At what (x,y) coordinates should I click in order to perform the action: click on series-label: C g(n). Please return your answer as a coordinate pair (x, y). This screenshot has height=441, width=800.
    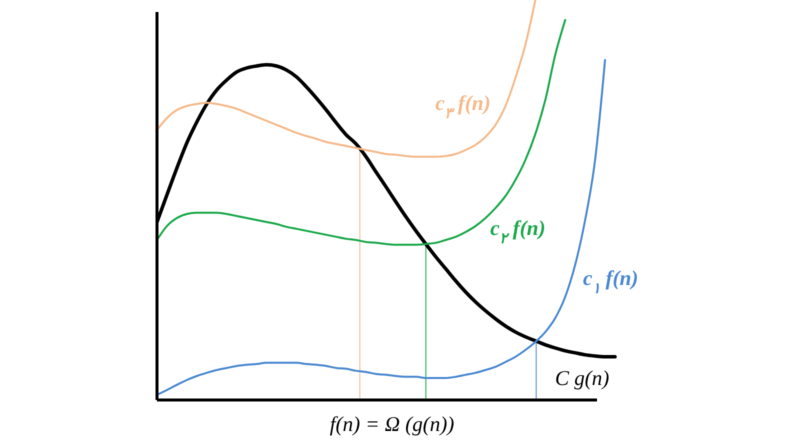
    Looking at the image, I should click on (582, 378).